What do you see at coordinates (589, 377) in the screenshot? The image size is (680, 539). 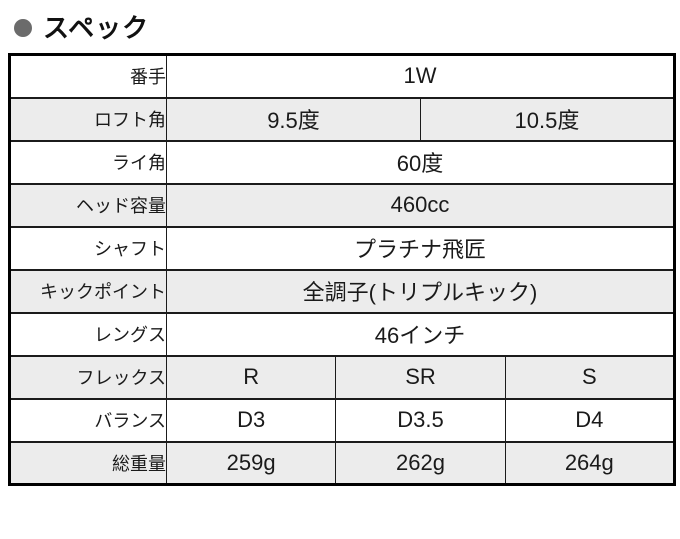 I see `spec-value: S` at bounding box center [589, 377].